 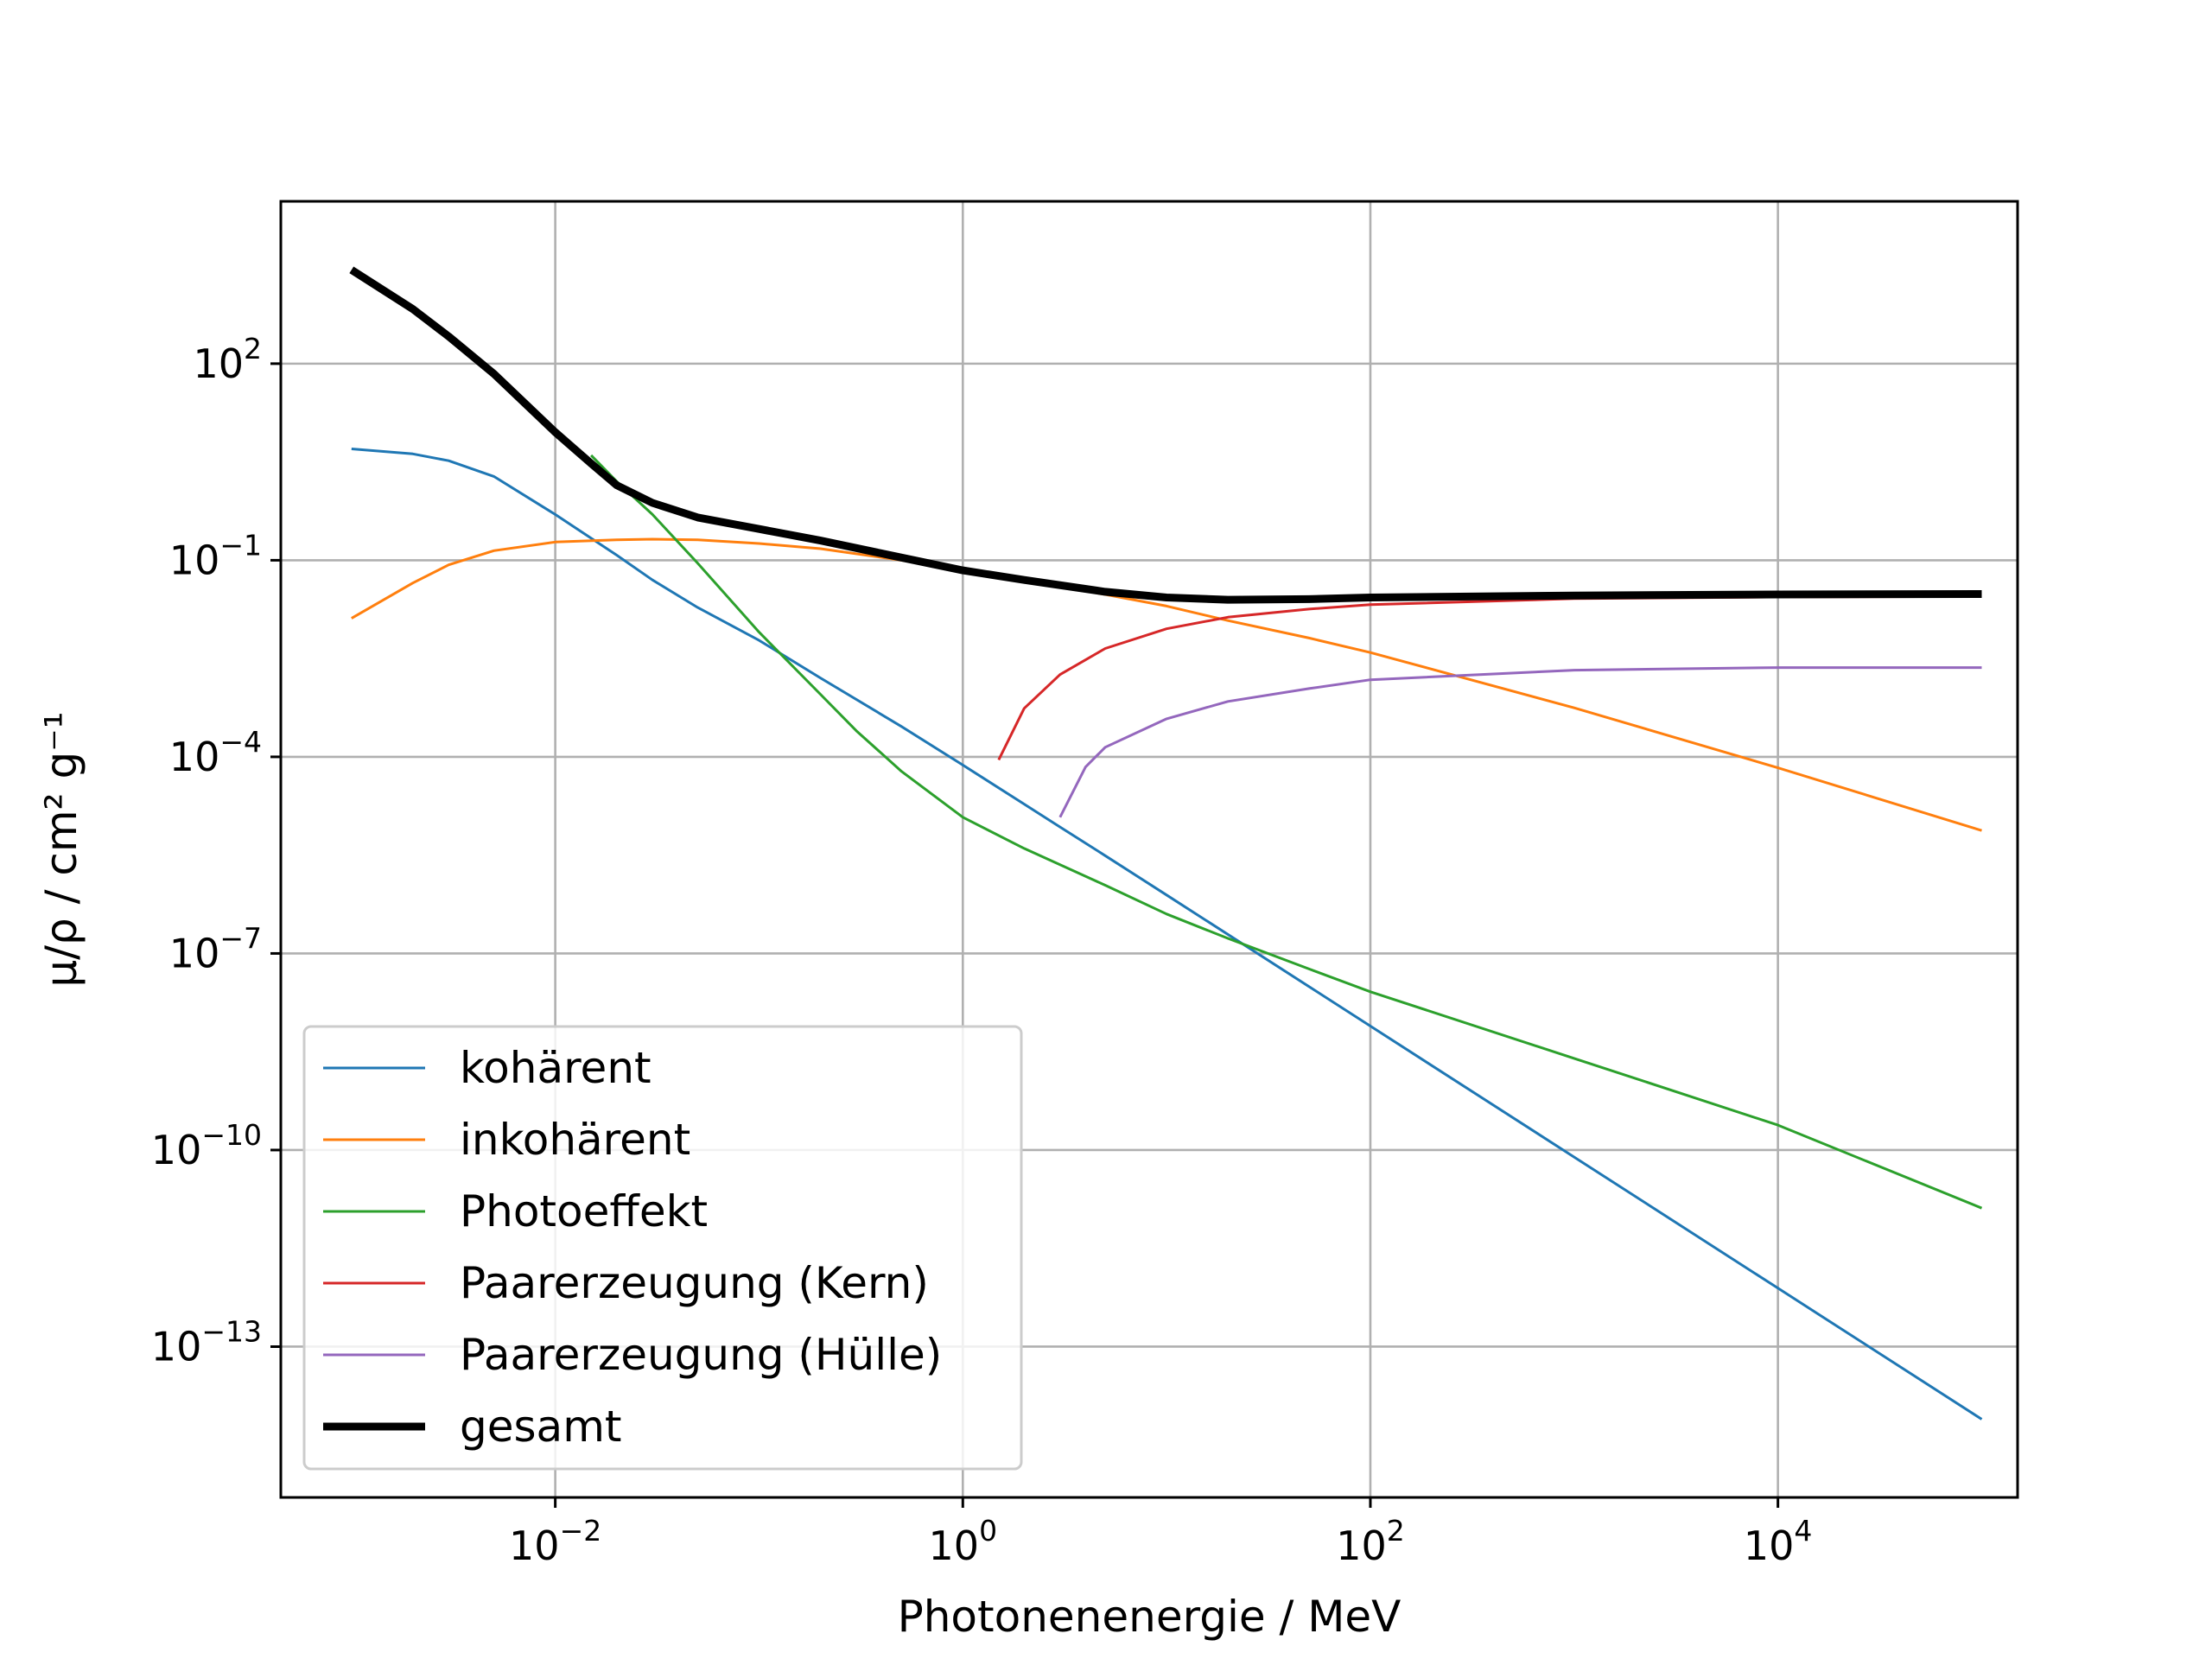 I want to click on legend-label: kohärent, so click(x=556, y=1068).